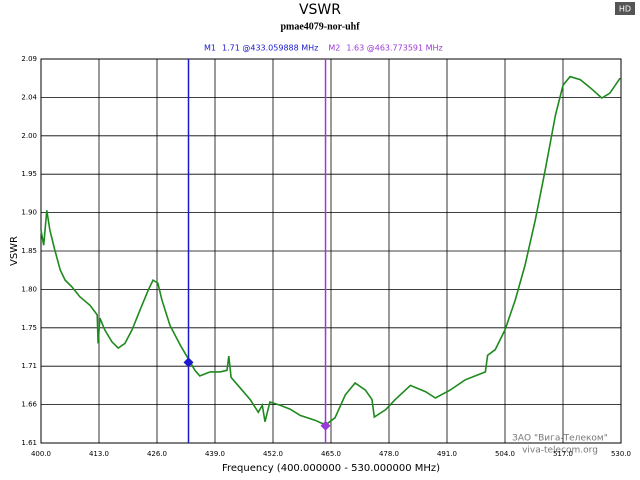  Describe the element at coordinates (505, 454) in the screenshot. I see `x-tick-label: 504.0` at that location.